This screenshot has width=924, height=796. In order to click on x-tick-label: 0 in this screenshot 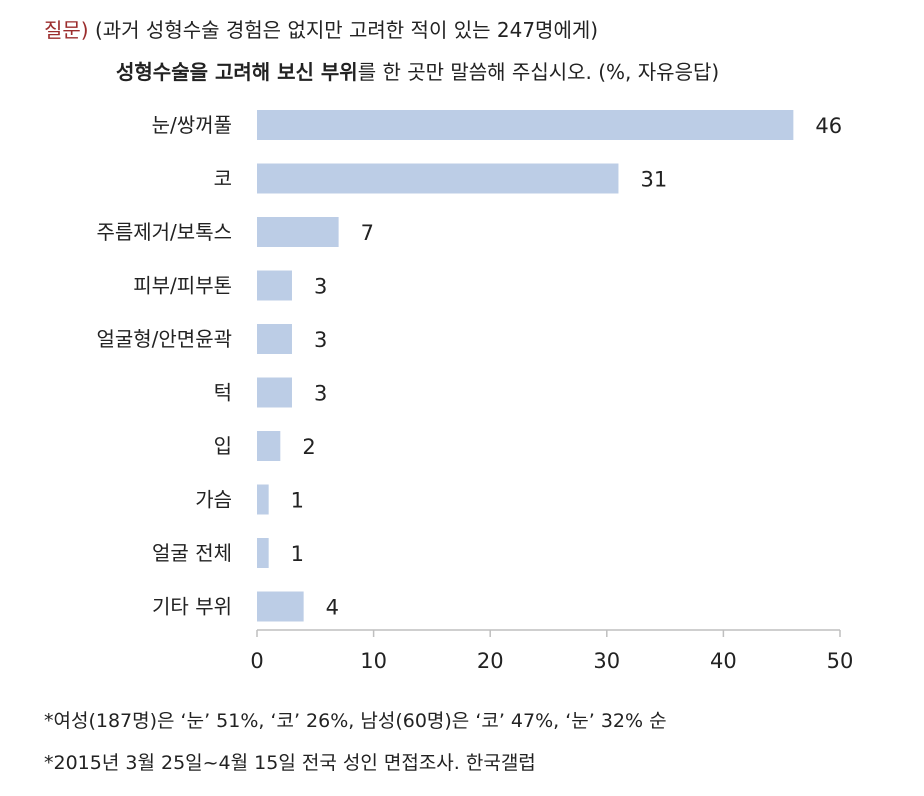, I will do `click(256, 661)`.